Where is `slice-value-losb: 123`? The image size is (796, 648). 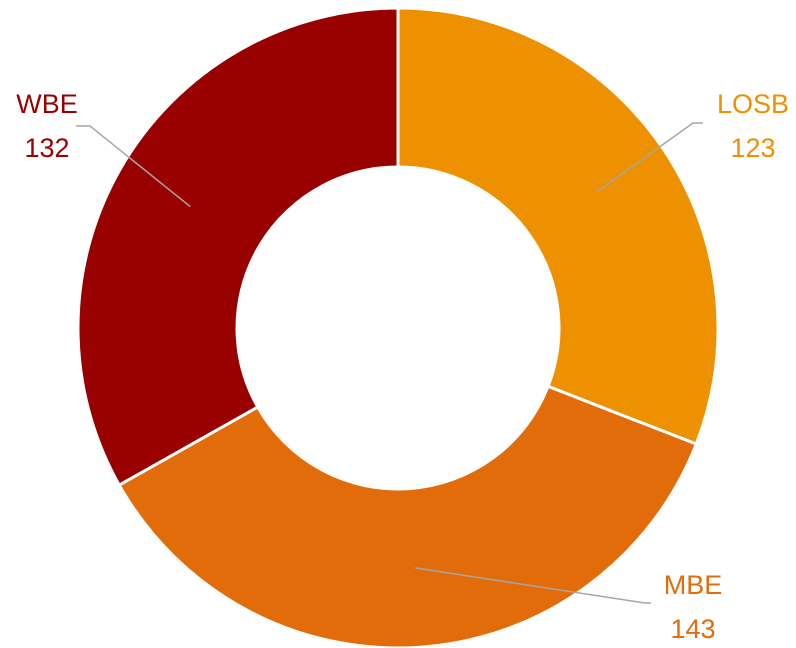
slice-value-losb: 123 is located at coordinates (752, 148).